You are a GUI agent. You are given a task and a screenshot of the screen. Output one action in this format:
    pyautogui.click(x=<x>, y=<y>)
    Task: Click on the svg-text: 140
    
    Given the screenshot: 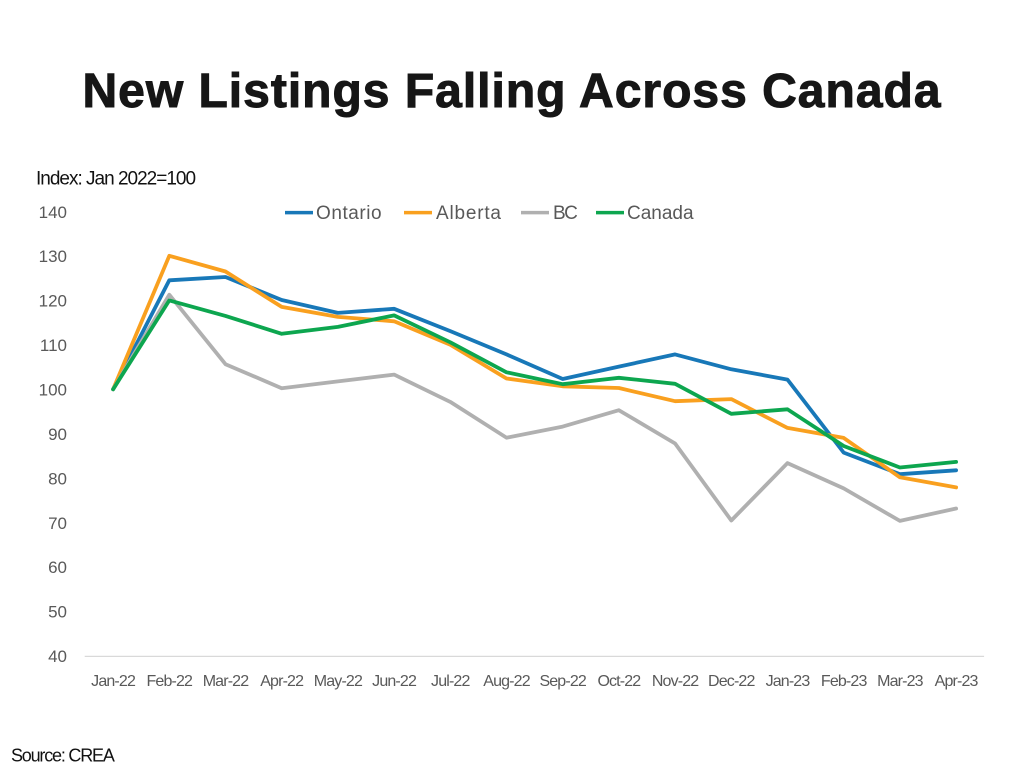 What is the action you would take?
    pyautogui.click(x=53, y=212)
    